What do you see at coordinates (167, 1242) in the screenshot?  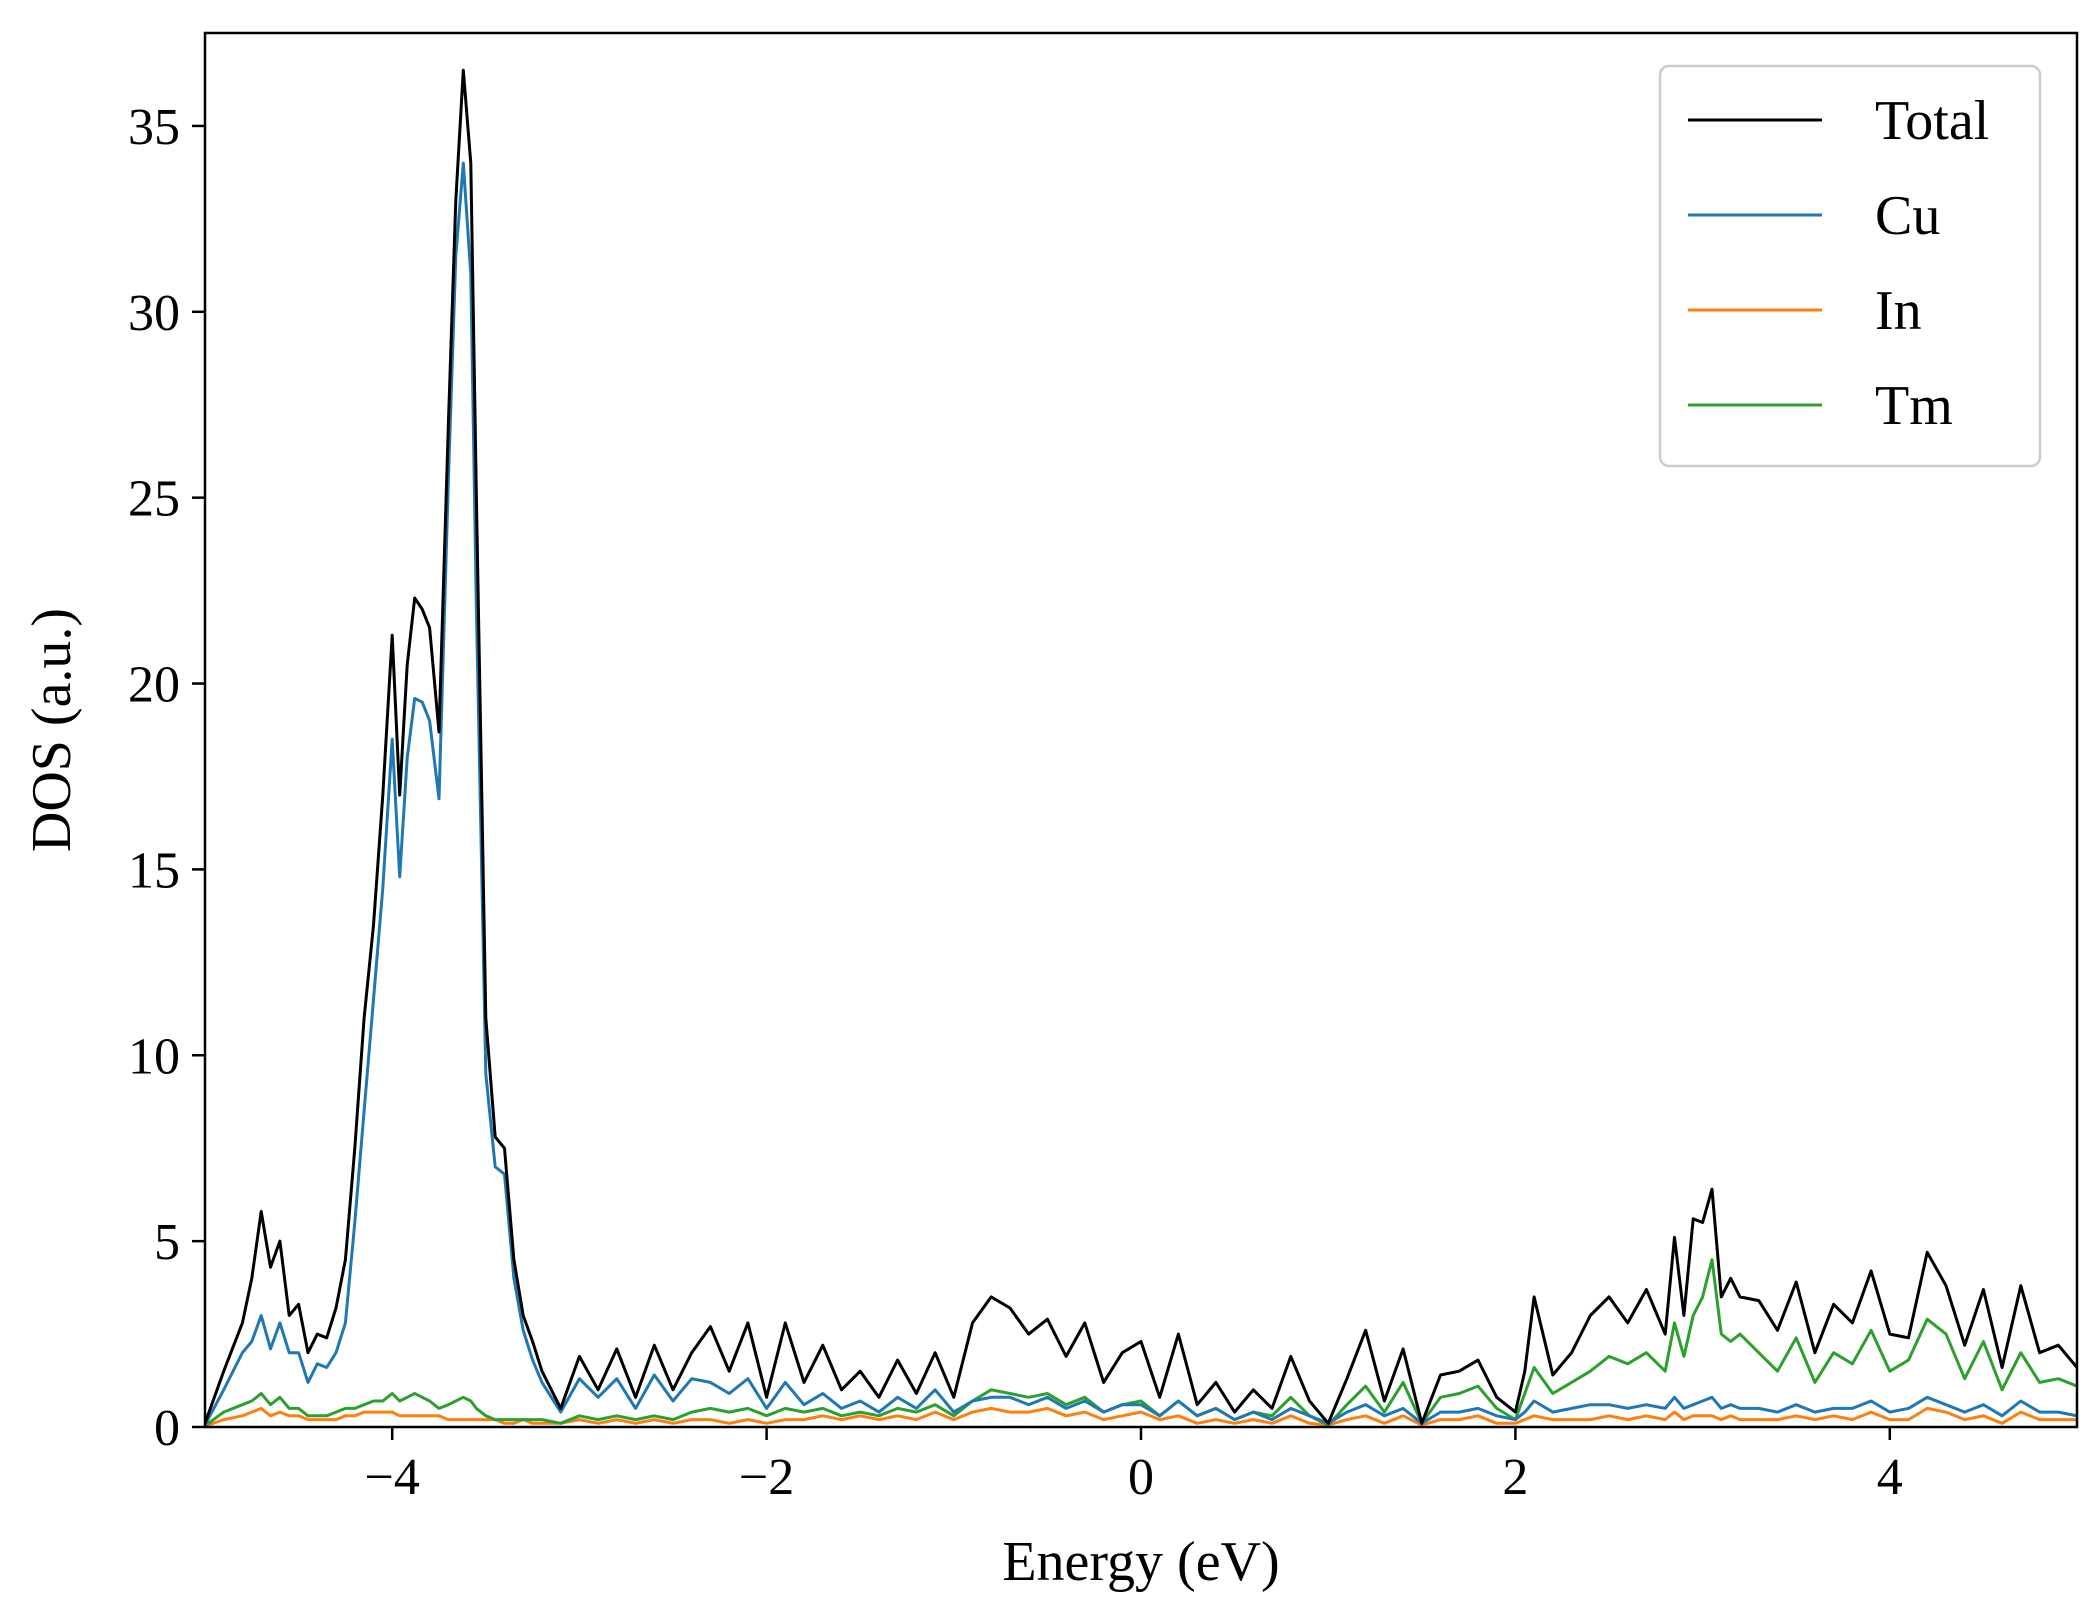 I see `y-tick-label: 5` at bounding box center [167, 1242].